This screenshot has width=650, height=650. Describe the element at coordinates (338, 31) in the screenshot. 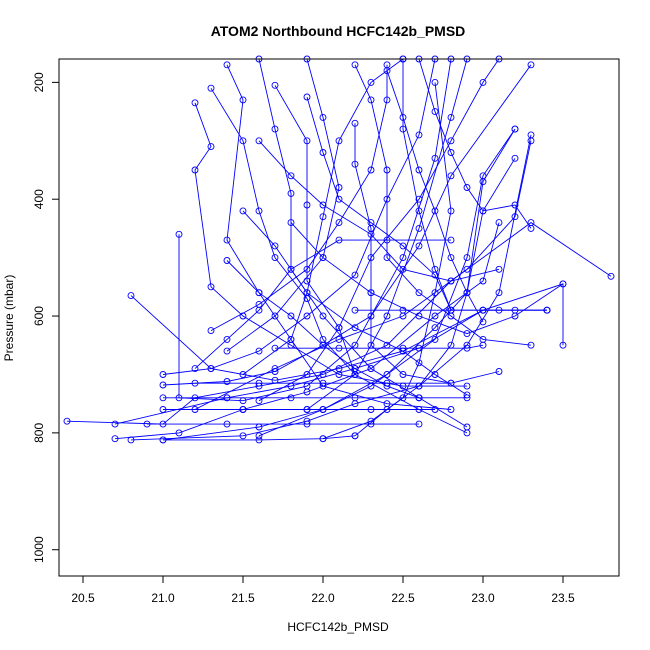

I see `chart-title: ATOM2 Northbound HCFC142b_PMSD` at that location.